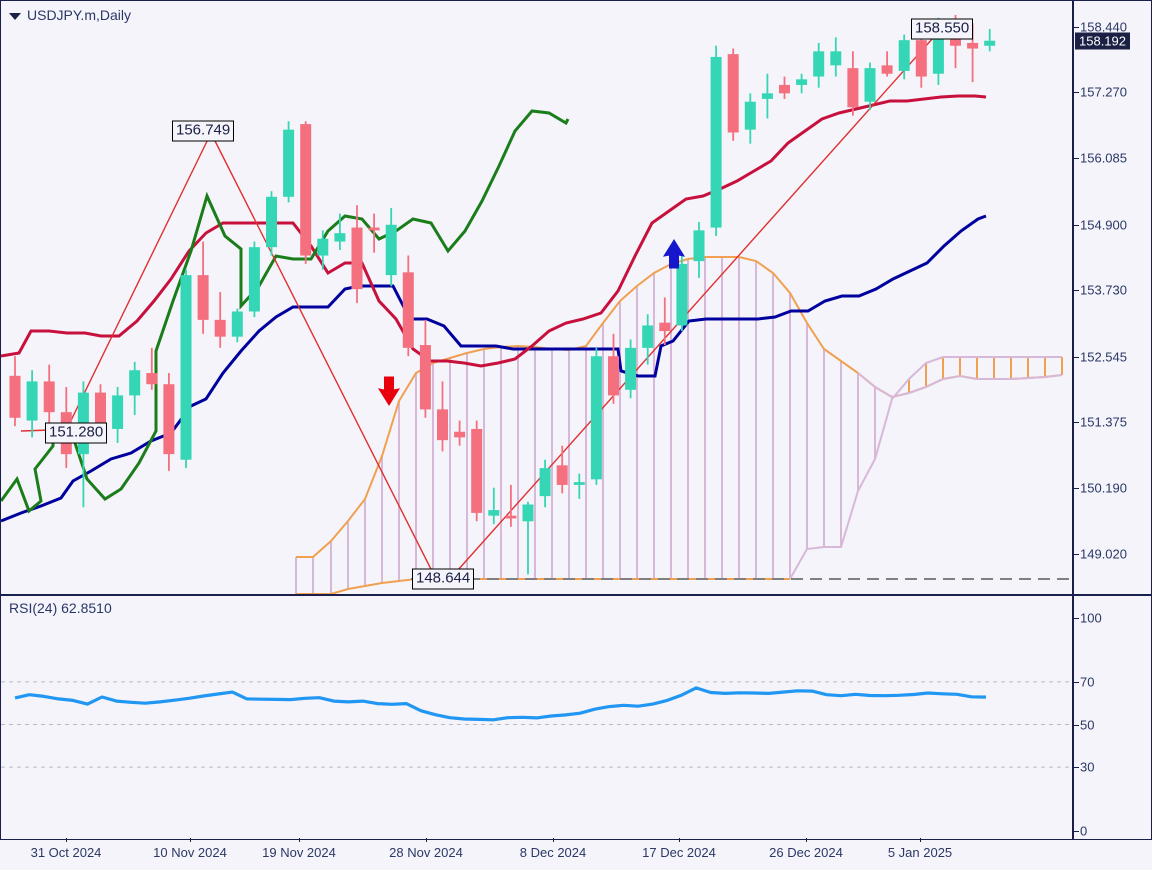 This screenshot has width=1152, height=870. What do you see at coordinates (553, 852) in the screenshot?
I see `date-axis-label: 8 Dec 2024` at bounding box center [553, 852].